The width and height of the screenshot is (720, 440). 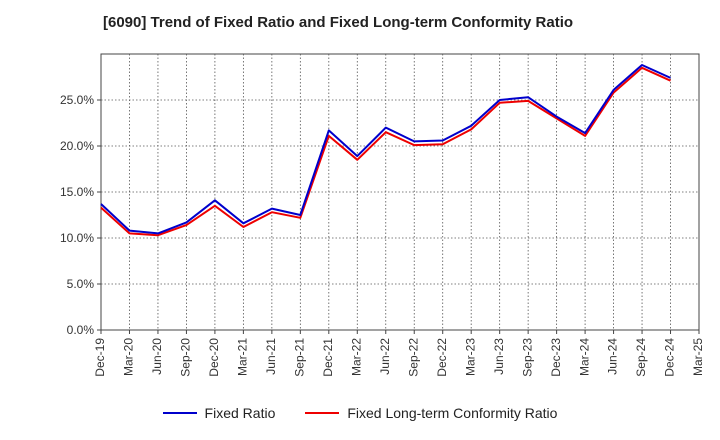 I want to click on legend-swatch-fixed-ratio, so click(x=179, y=413).